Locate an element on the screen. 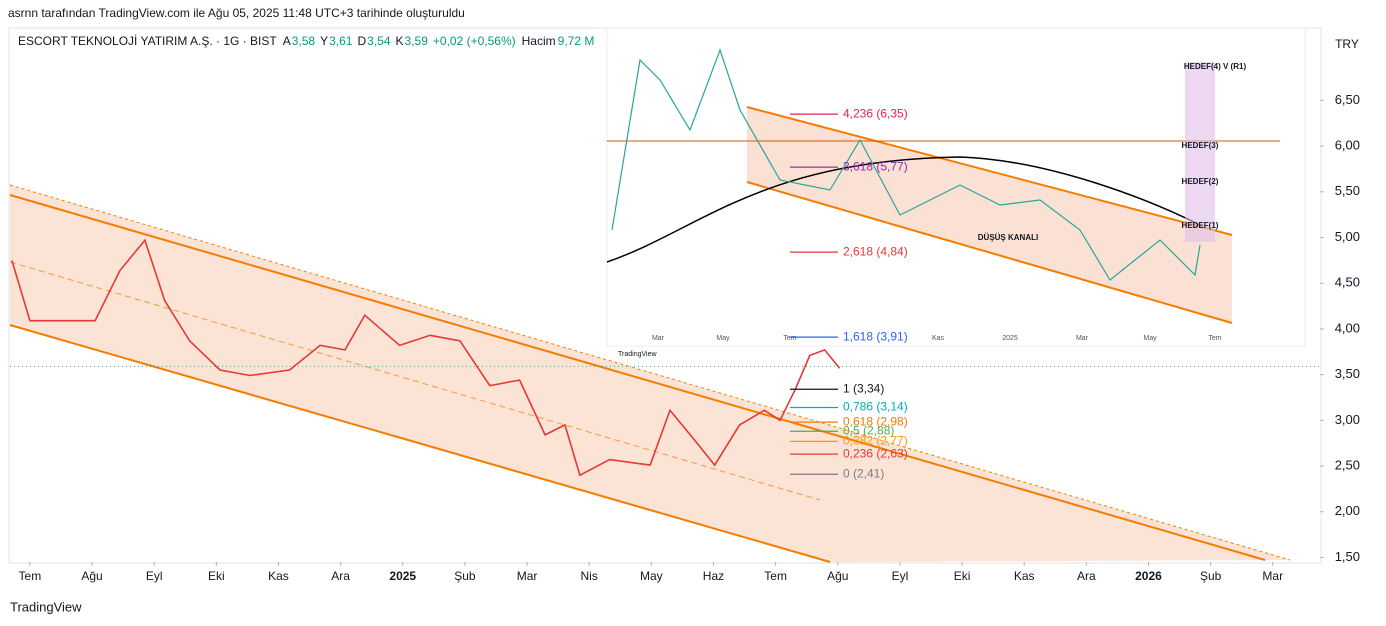 The image size is (1386, 626). inset-channel-lower is located at coordinates (989, 252).